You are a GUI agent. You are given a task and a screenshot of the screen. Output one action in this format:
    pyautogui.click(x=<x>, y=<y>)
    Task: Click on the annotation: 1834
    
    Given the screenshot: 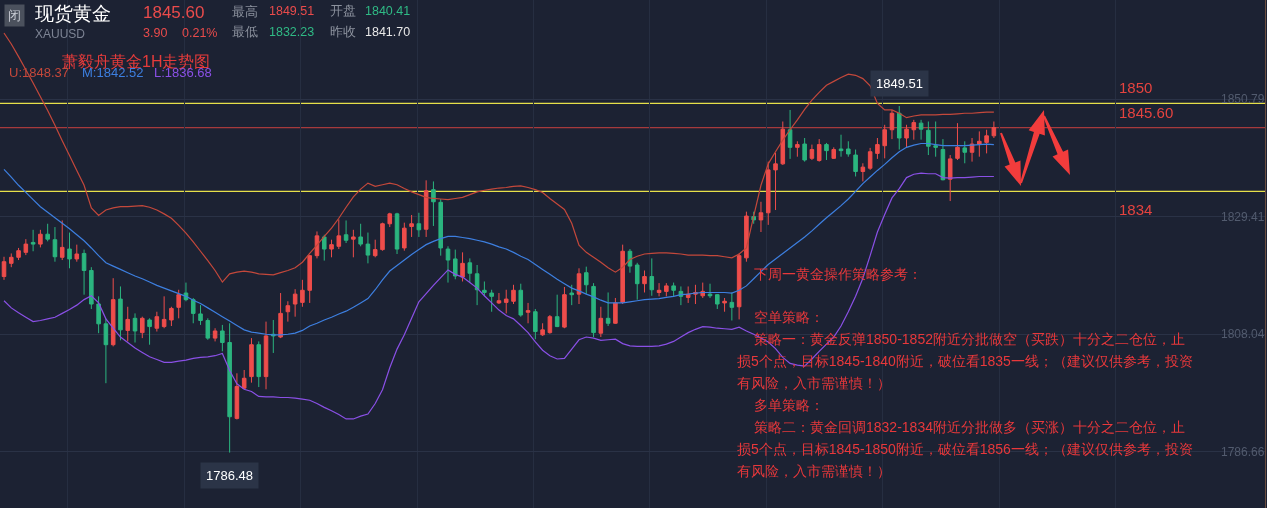 What is the action you would take?
    pyautogui.click(x=1136, y=209)
    